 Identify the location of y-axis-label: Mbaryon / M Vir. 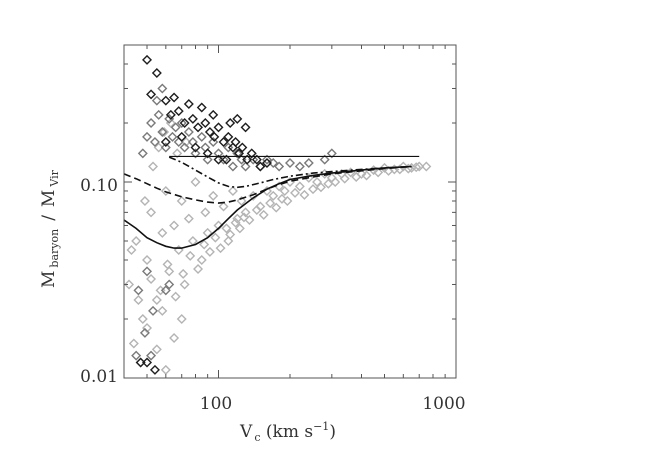
(50, 228).